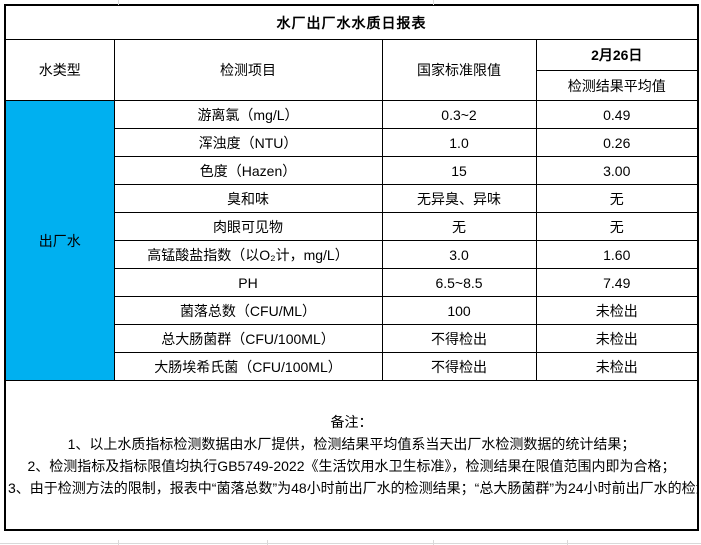  I want to click on table-row: 高锰酸盐指数（以O₂计，mg/L） 3.0 1.60, so click(352, 254).